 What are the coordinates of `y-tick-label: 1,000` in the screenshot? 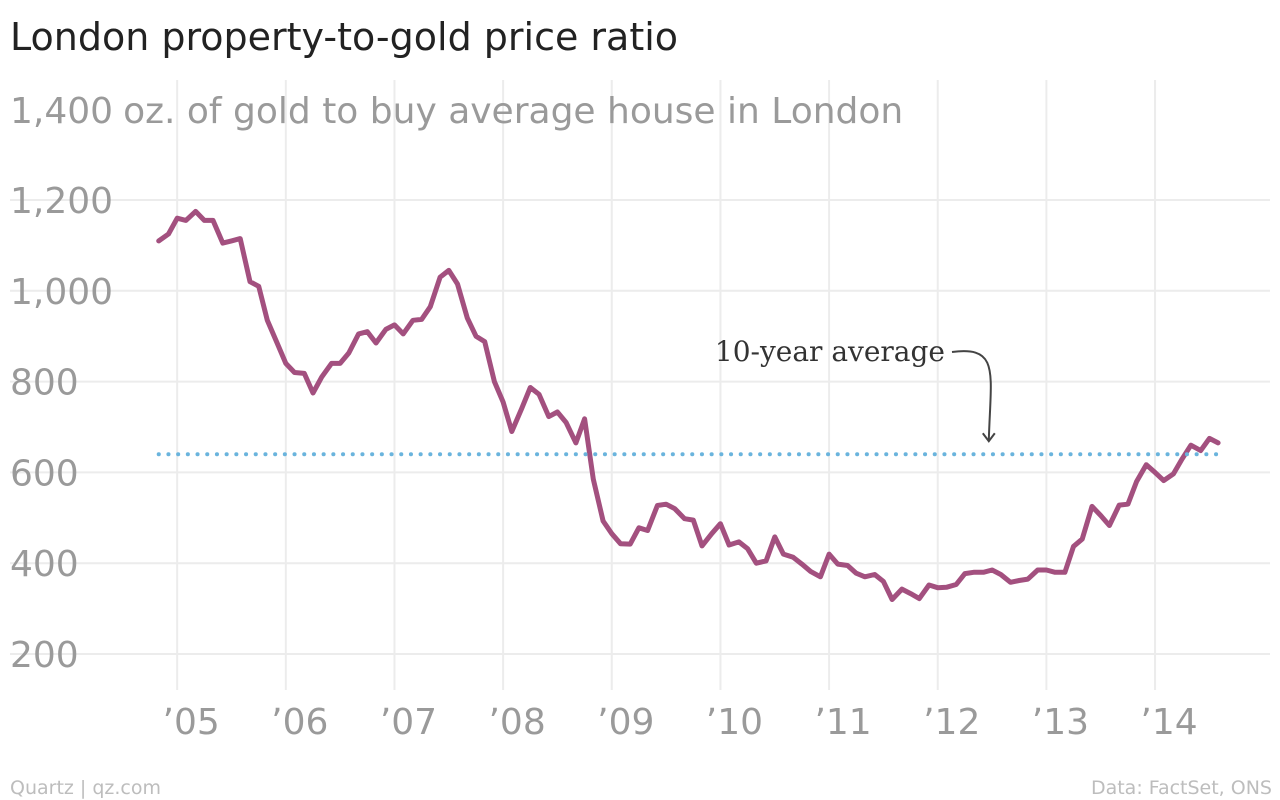 It's located at (61, 292).